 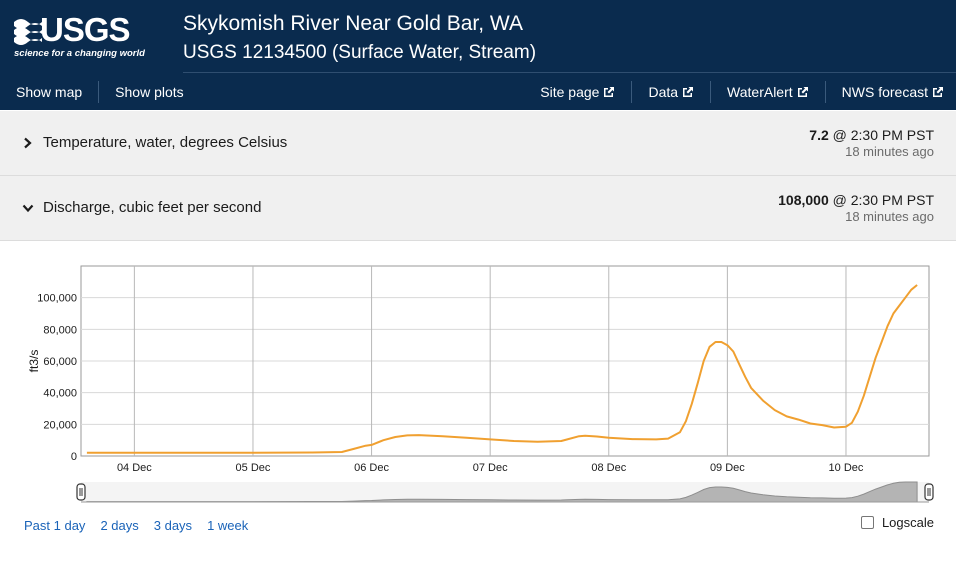 What do you see at coordinates (143, 526) in the screenshot?
I see `time-range-selector: Past 1 day 2 days 3 days 1 week` at bounding box center [143, 526].